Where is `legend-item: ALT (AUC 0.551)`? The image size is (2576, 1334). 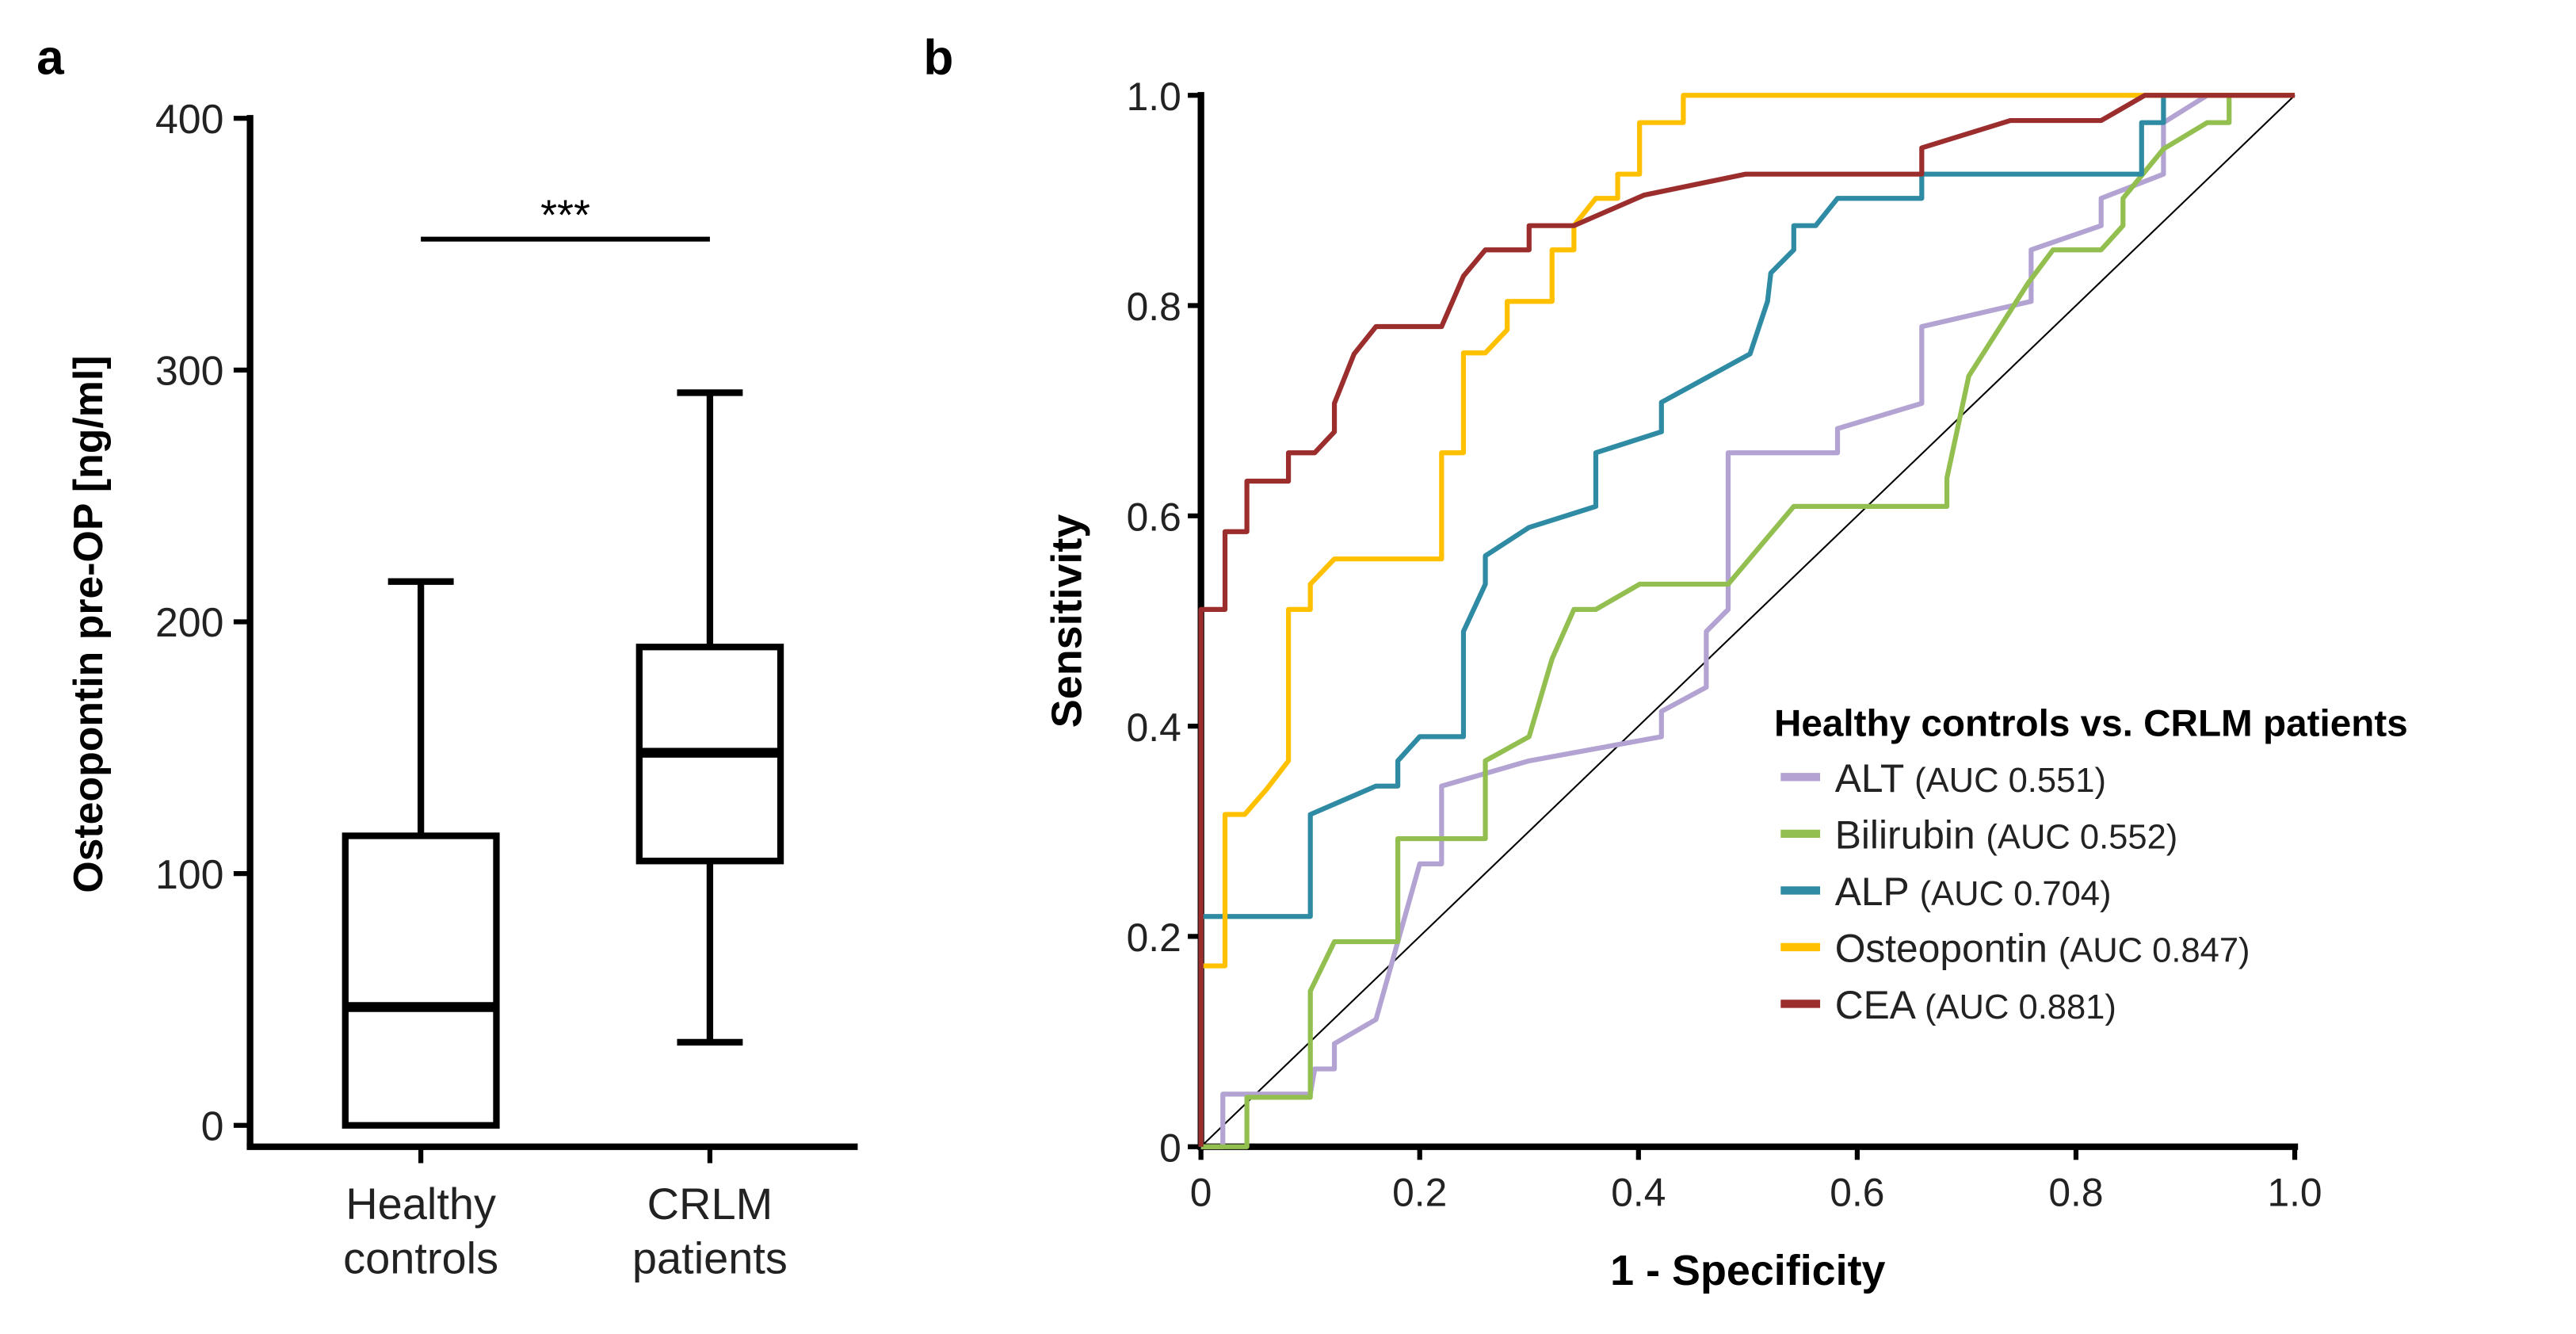
legend-item: ALT (AUC 0.551) is located at coordinates (1943, 778).